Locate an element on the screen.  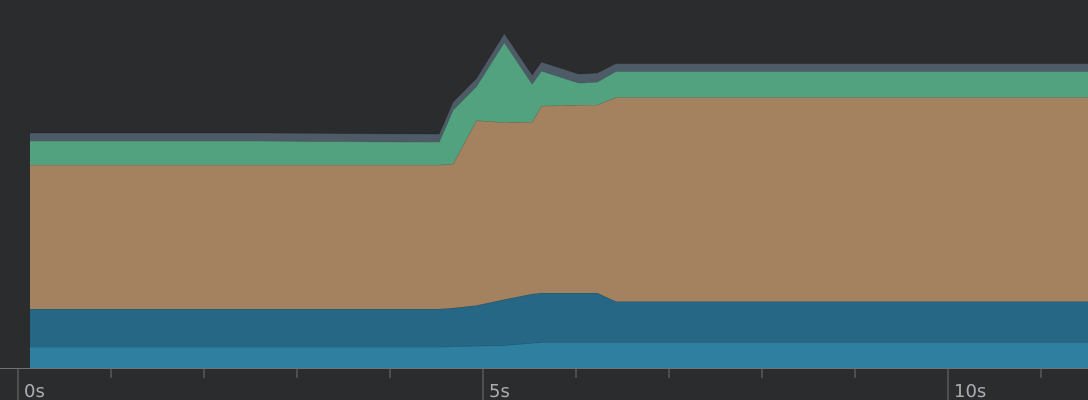
tick-label: 10s is located at coordinates (970, 390).